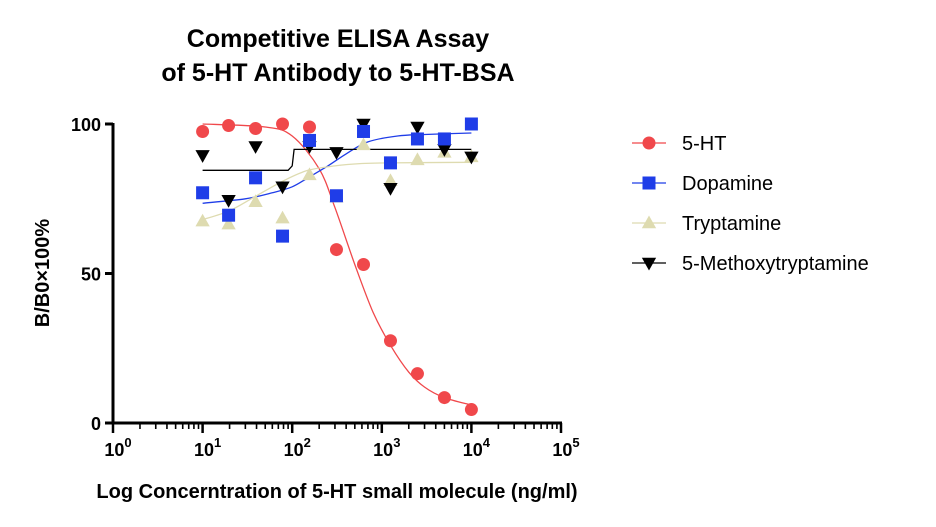  Describe the element at coordinates (477, 447) in the screenshot. I see `x-tick-label: 10⁴` at that location.